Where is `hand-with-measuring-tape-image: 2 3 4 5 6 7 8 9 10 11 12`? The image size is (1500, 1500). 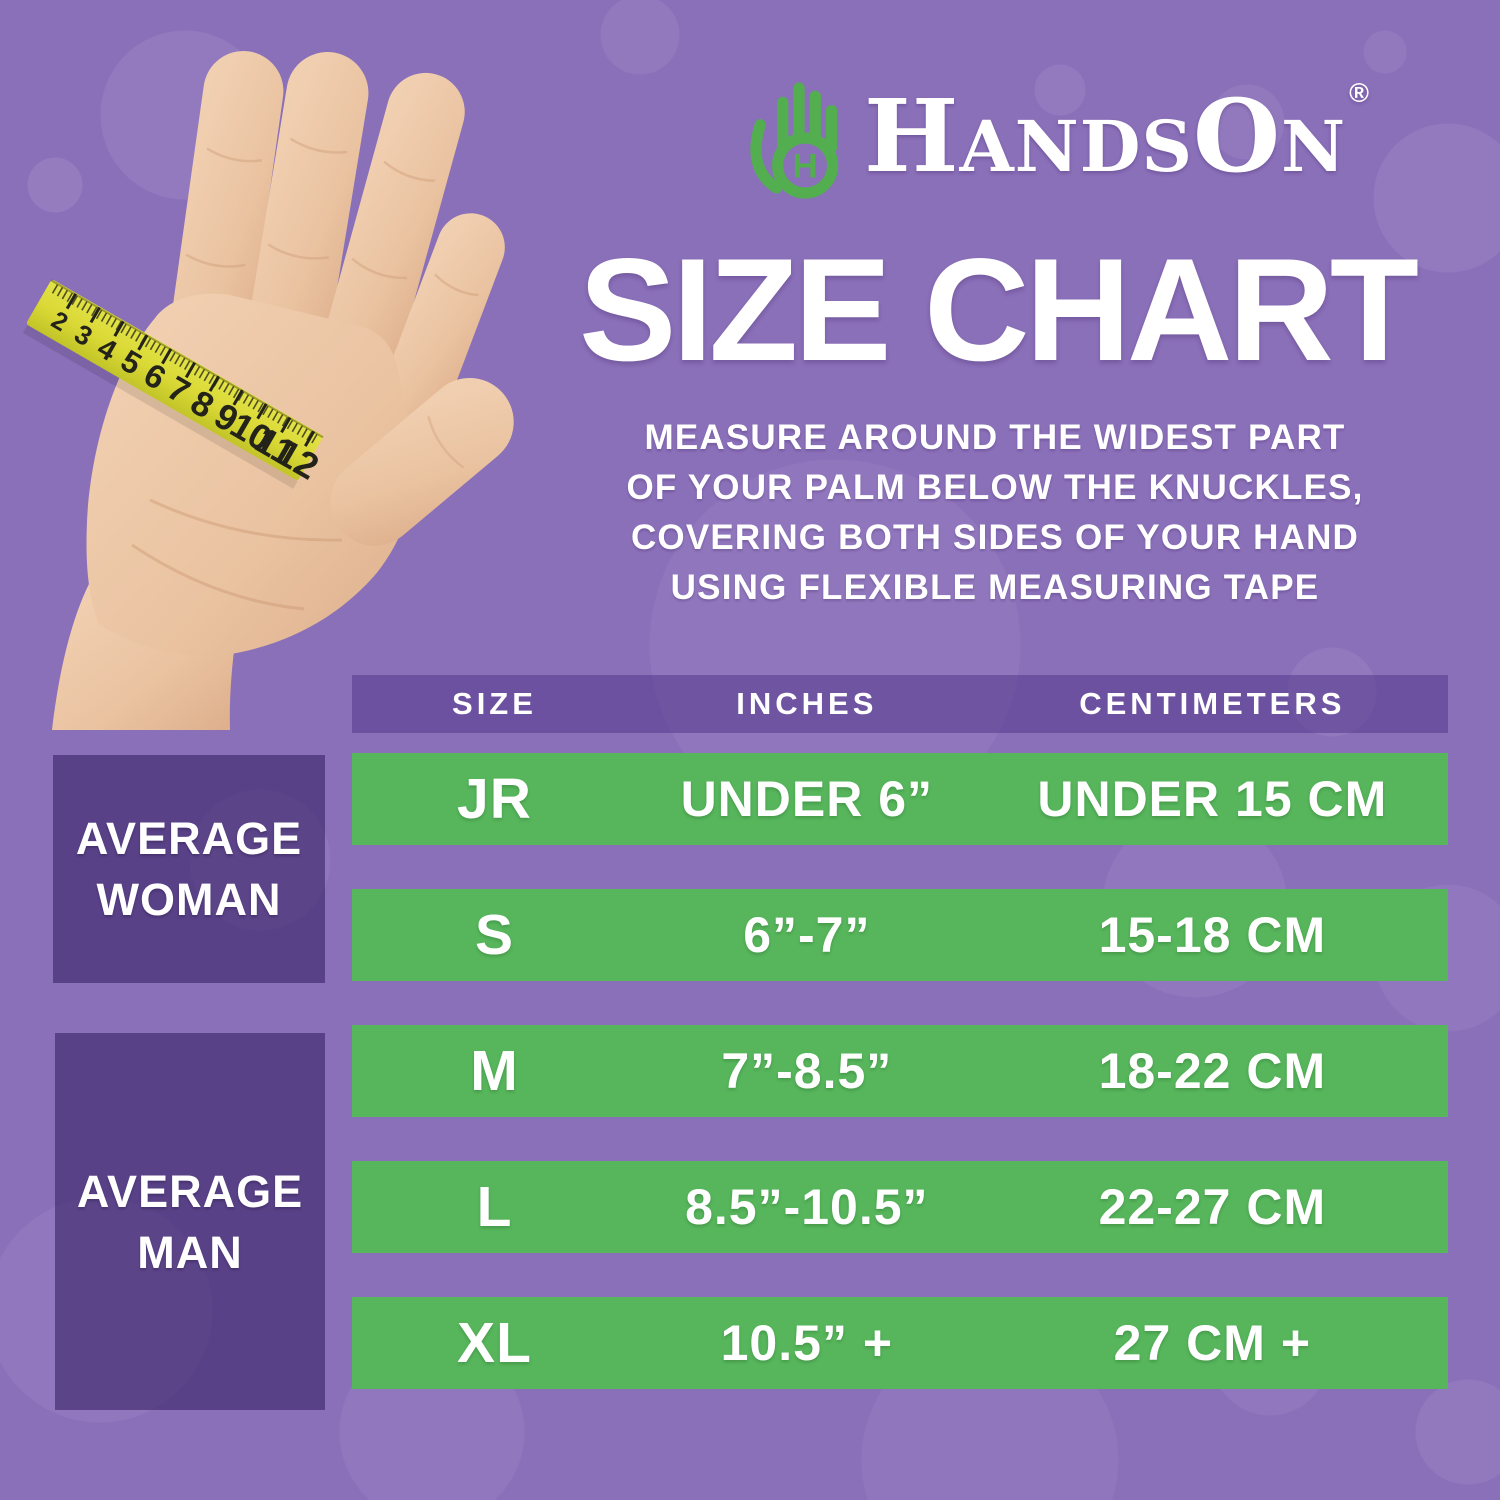 hand-with-measuring-tape-image: 2 3 4 5 6 7 8 9 10 11 12 is located at coordinates (268, 390).